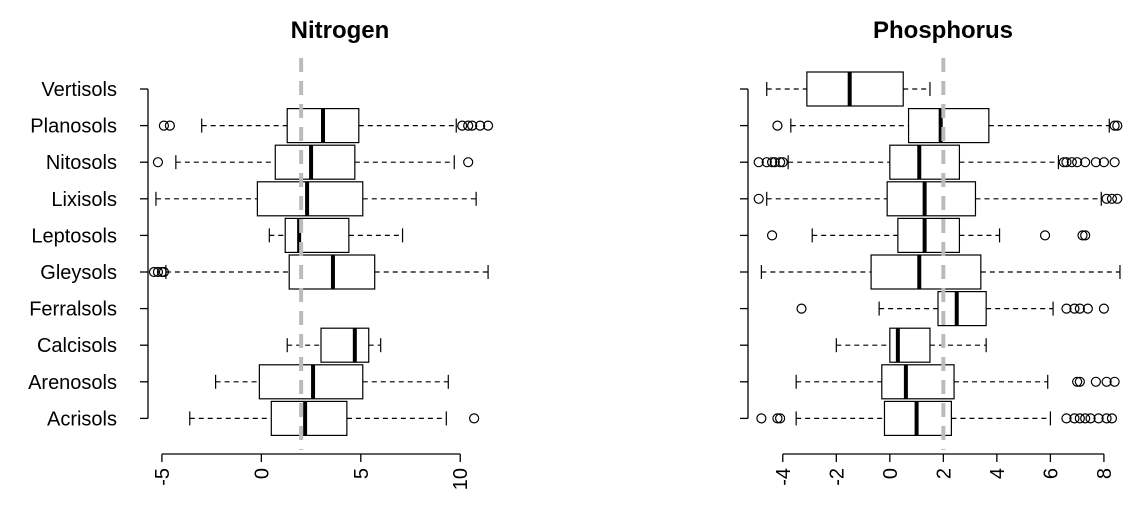  I want to click on x-tick-label: 8, so click(1105, 473).